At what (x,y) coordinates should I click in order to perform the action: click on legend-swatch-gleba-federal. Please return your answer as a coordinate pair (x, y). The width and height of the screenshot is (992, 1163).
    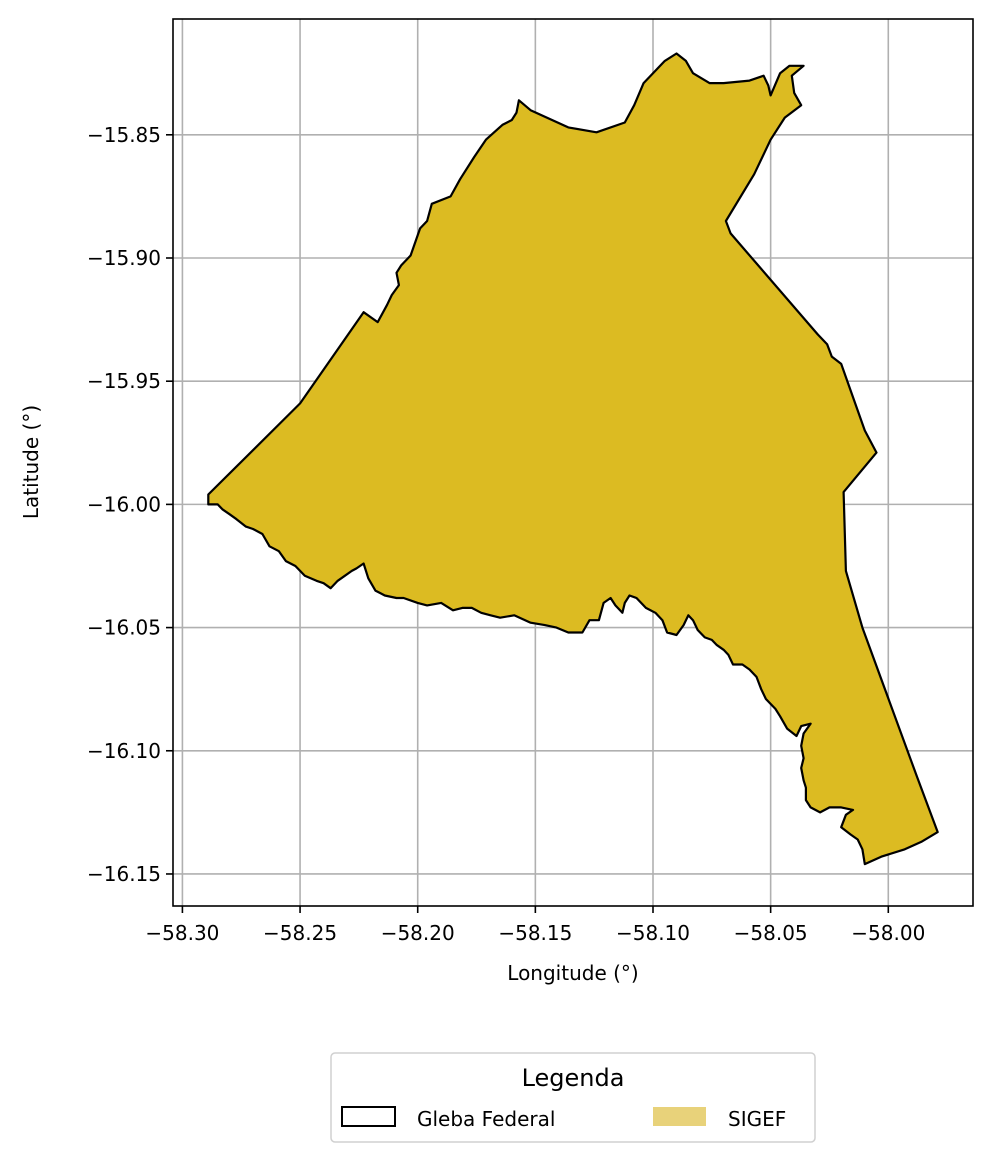
    Looking at the image, I should click on (368, 1116).